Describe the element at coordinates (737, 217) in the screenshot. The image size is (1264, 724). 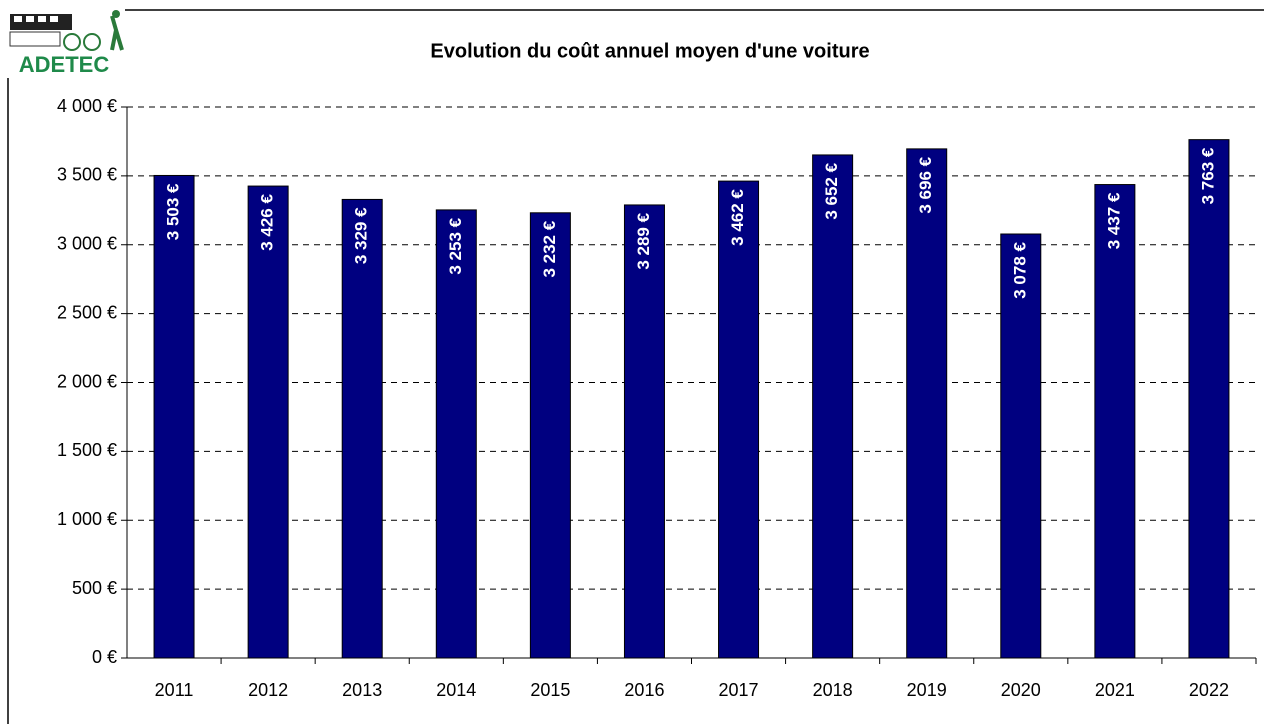
I see `value-label: 3 462 €` at that location.